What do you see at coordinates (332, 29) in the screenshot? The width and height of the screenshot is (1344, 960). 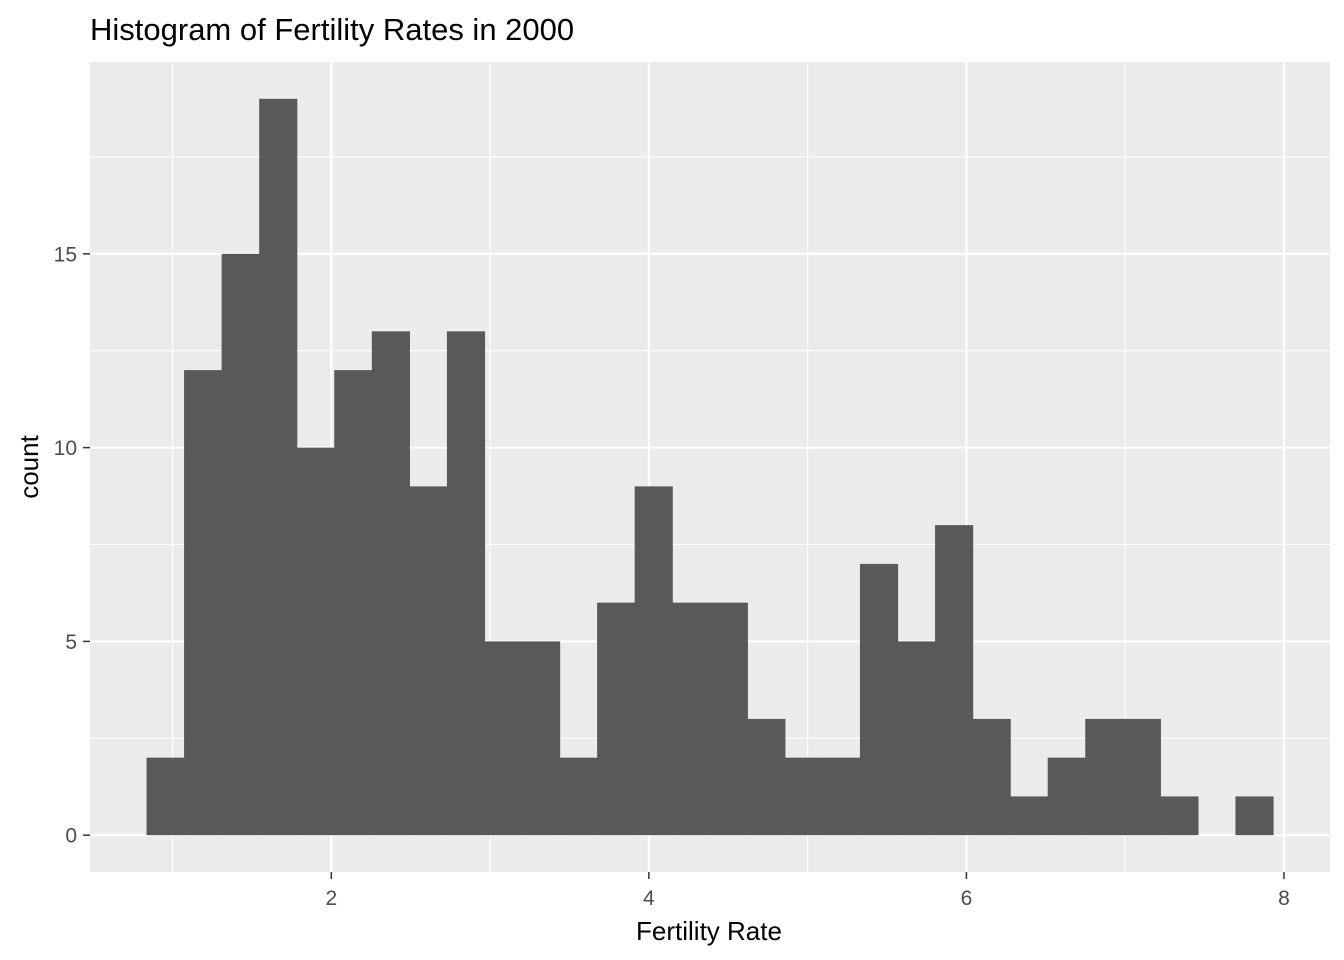 I see `chart-title: Histogram of Fertility Rates in 2000` at bounding box center [332, 29].